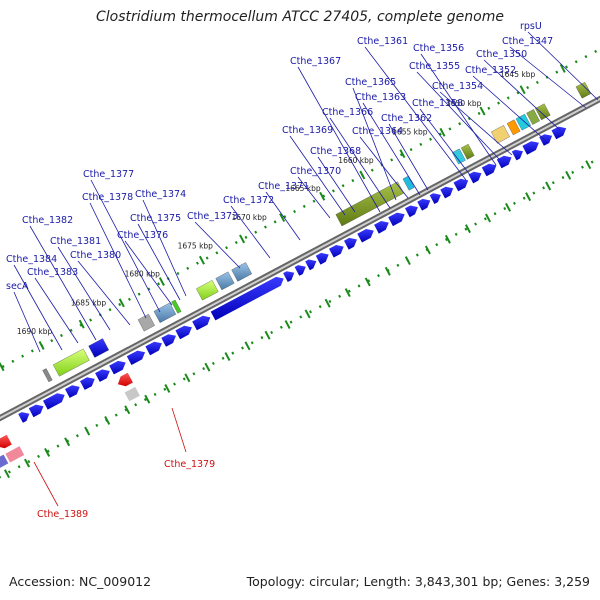 The height and width of the screenshot is (600, 600). I want to click on gene-label: Cthe_1389, so click(62, 514).